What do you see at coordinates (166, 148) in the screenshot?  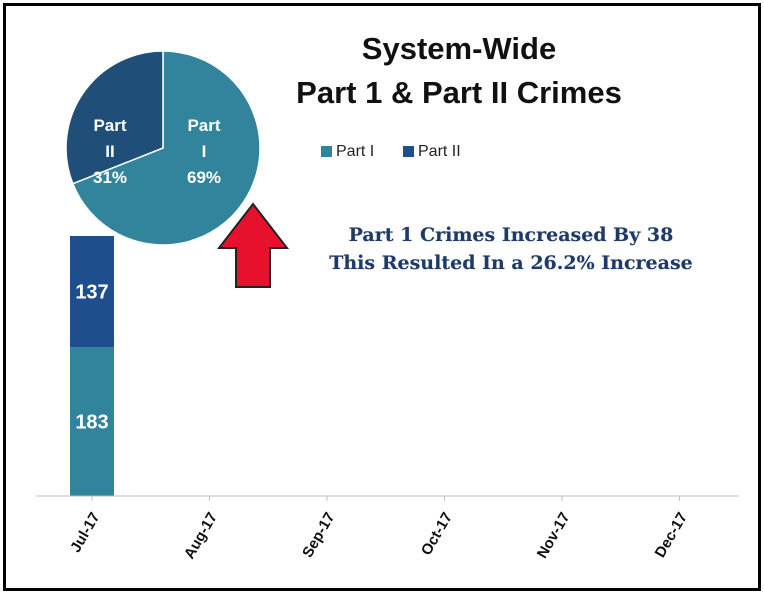 I see `pie-slice-part-i` at bounding box center [166, 148].